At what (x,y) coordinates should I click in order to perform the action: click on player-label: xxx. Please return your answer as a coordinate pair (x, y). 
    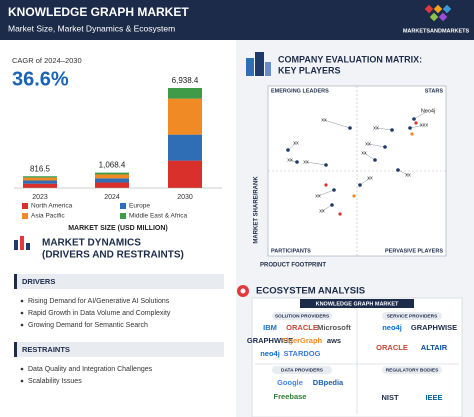
    Looking at the image, I should click on (424, 125).